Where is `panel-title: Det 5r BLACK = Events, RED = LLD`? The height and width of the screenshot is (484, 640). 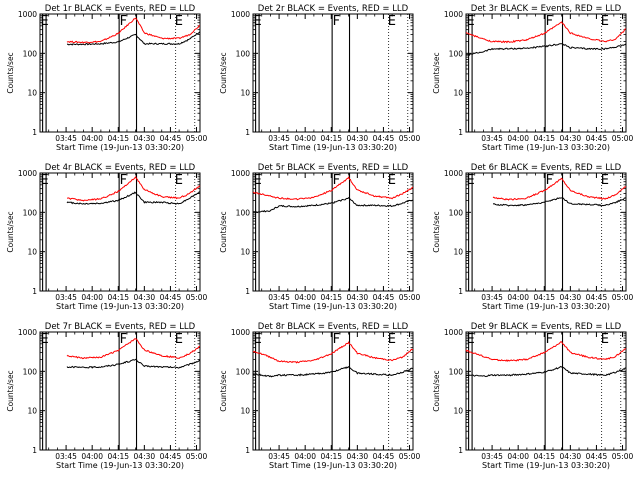
panel-title: Det 5r BLACK = Events, RED = LLD is located at coordinates (333, 168).